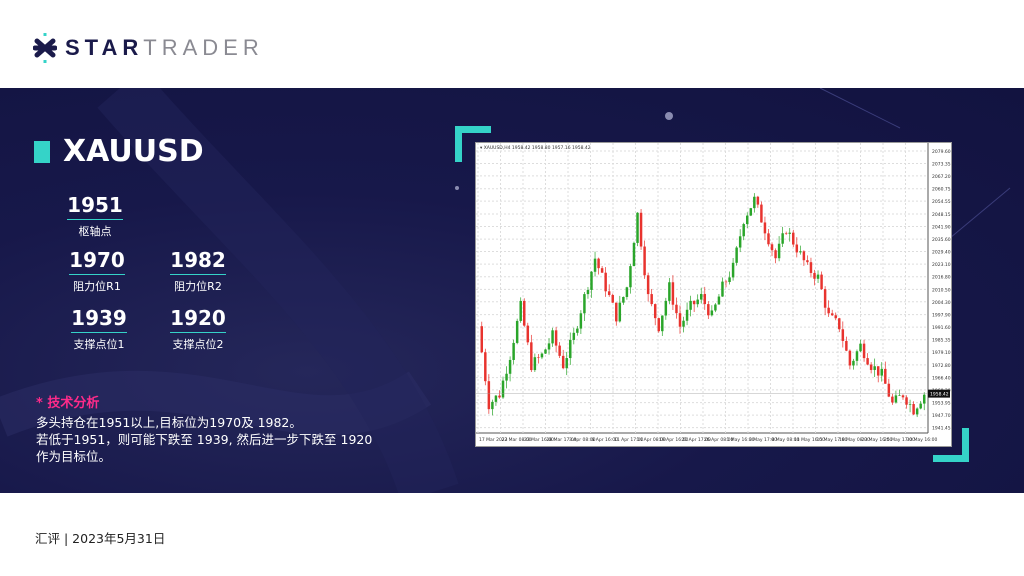 The image size is (1024, 576). I want to click on r2-level: 1982 阻力位R2, so click(198, 271).